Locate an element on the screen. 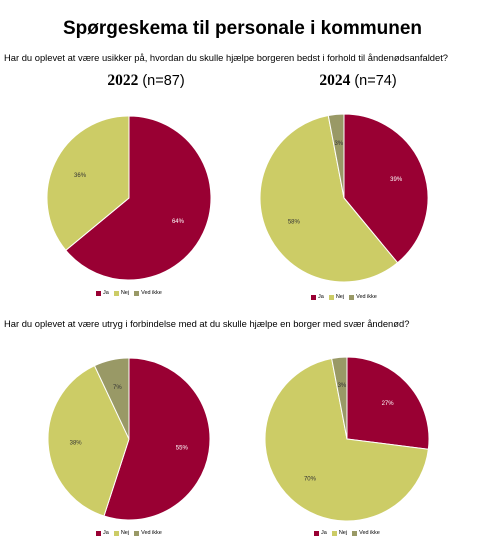 This screenshot has width=485, height=541. legend-q1-2022: Ja Nej Ved ikke is located at coordinates (129, 293).